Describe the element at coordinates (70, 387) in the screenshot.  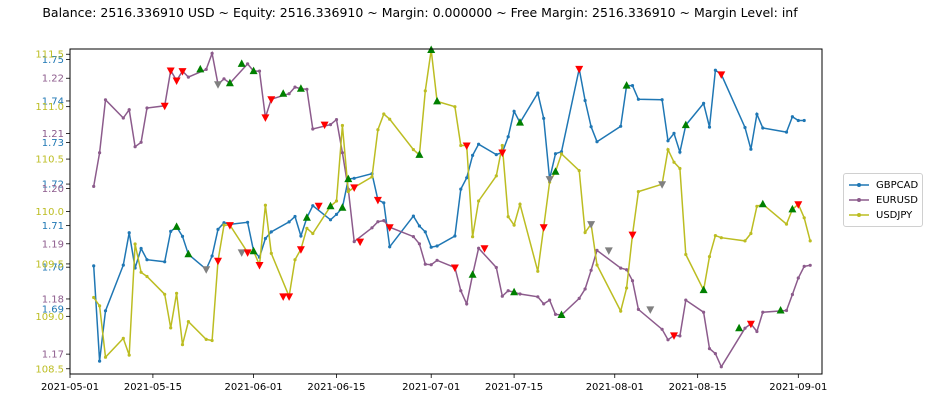
I see `x-tick-label-0: 2021-05-01` at that location.